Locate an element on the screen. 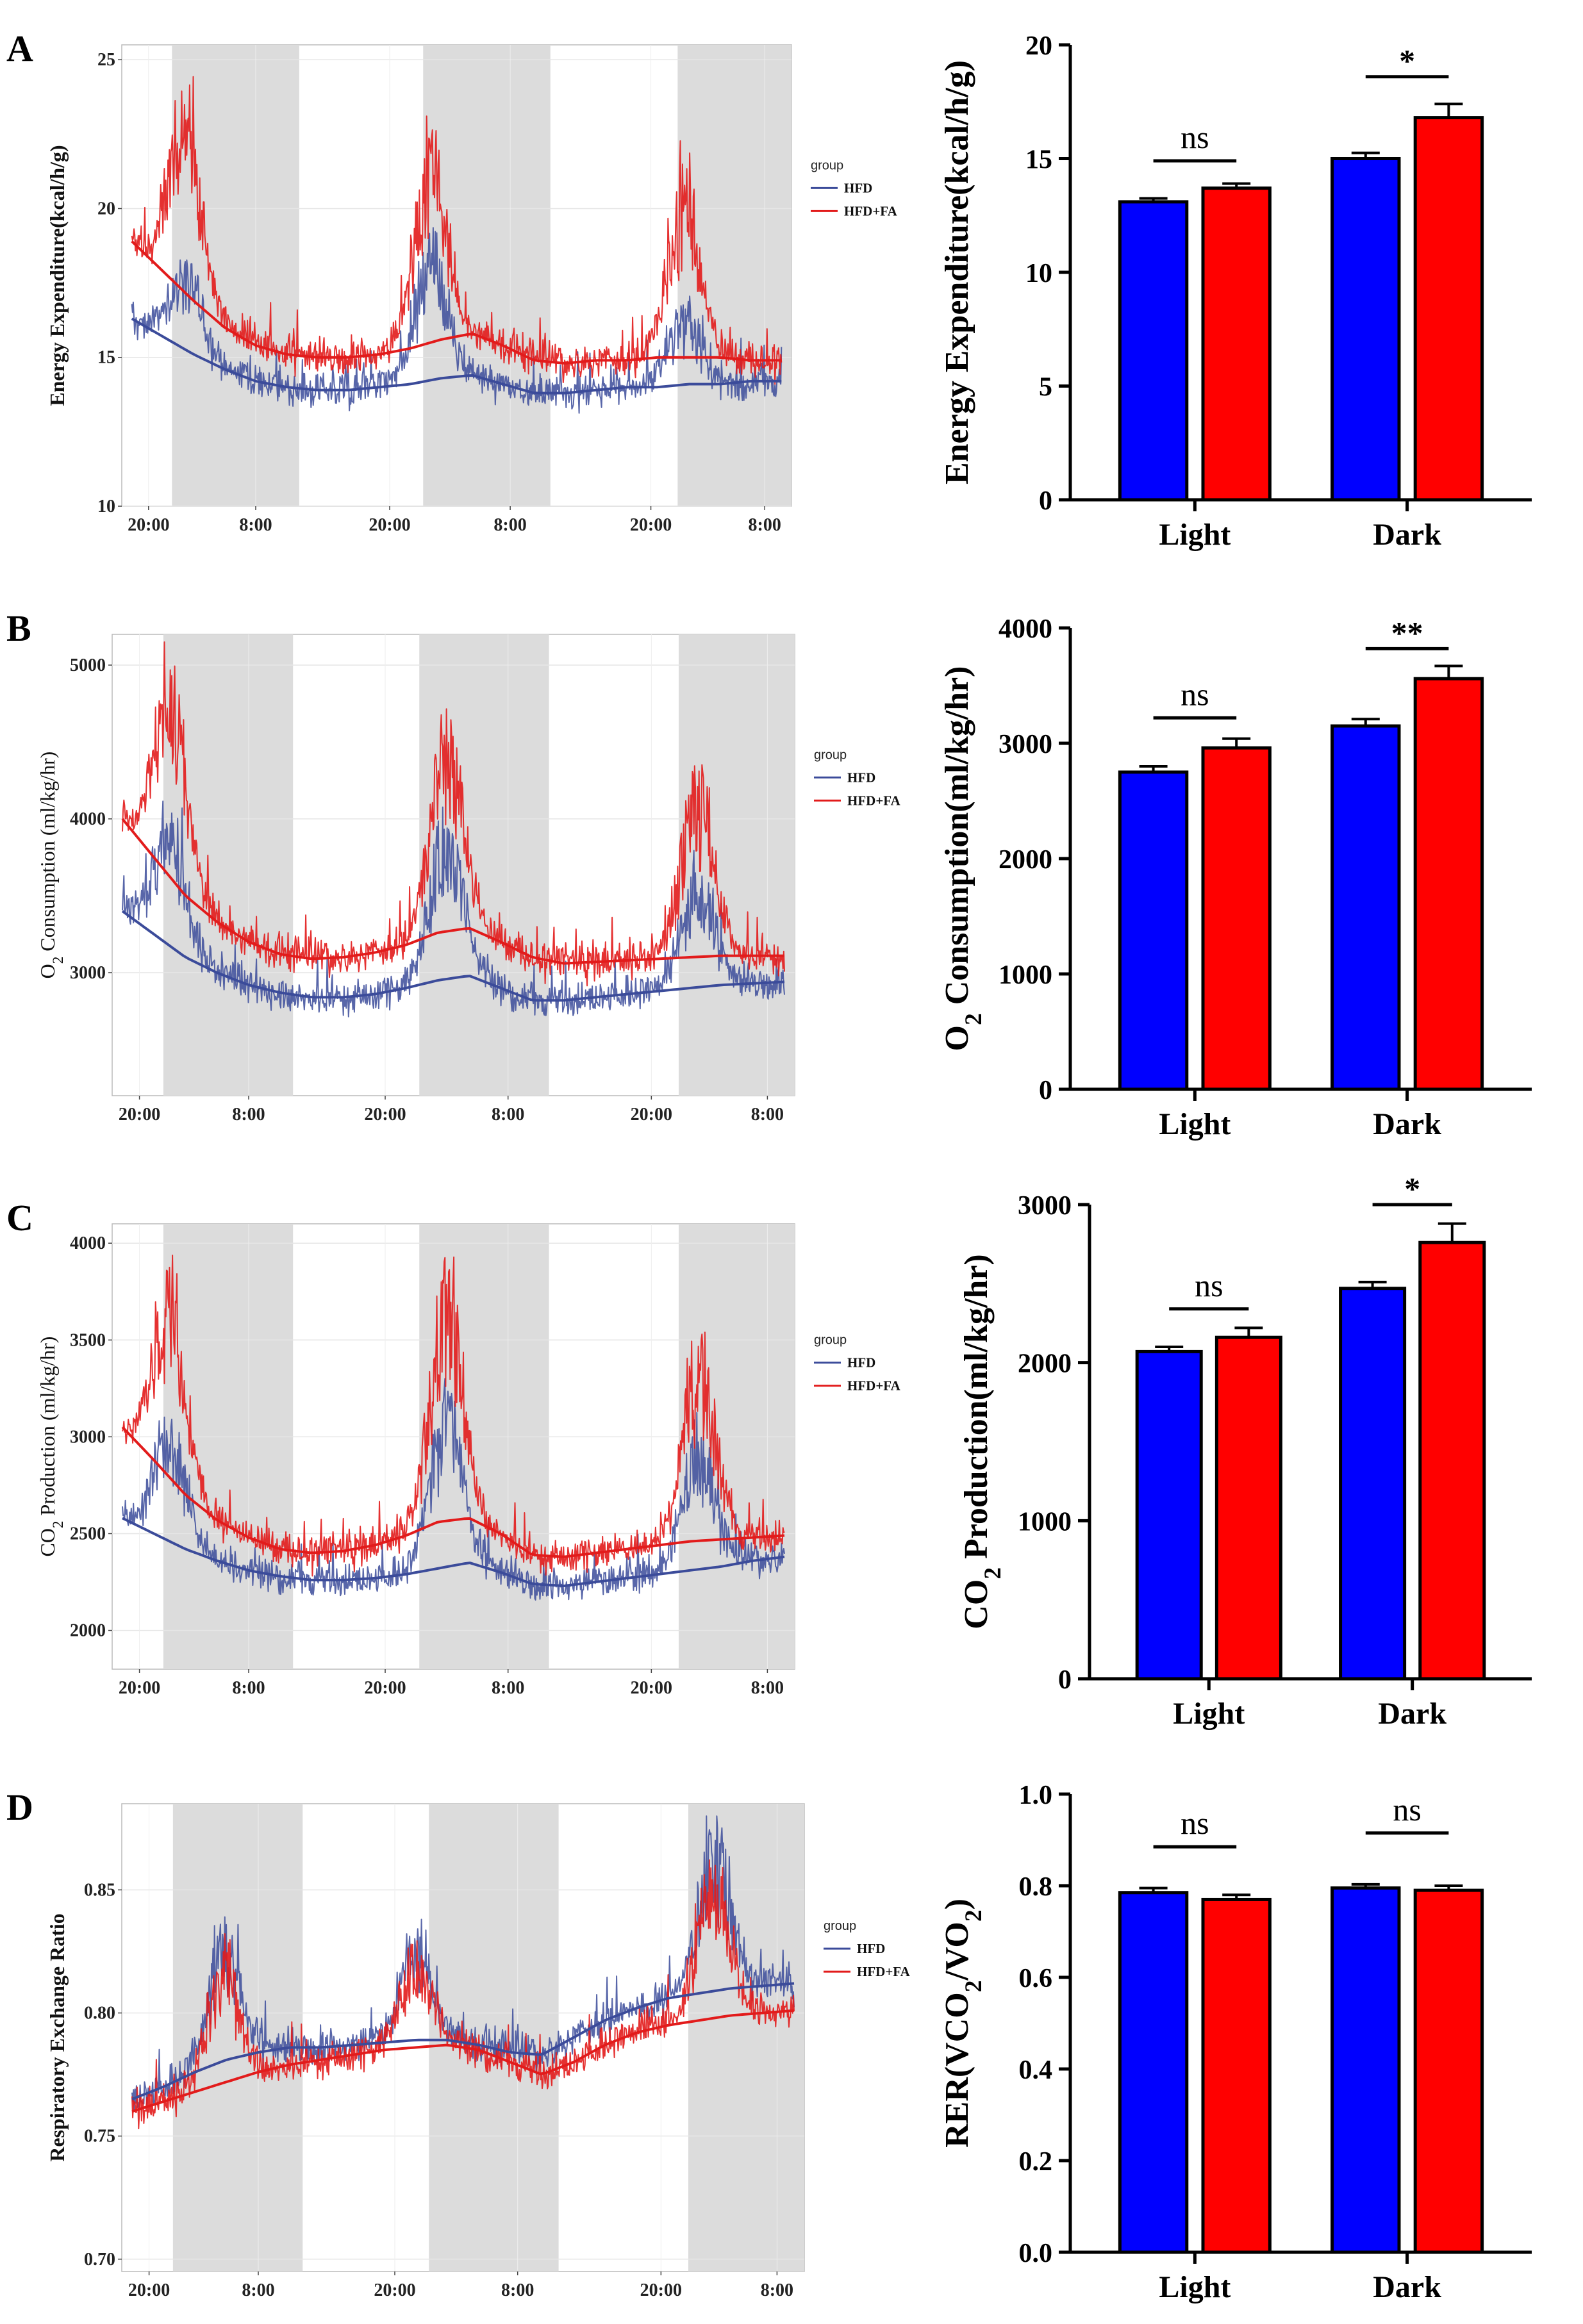 The width and height of the screenshot is (1583, 2324). y-tick-label: 0.4 is located at coordinates (1036, 2070).